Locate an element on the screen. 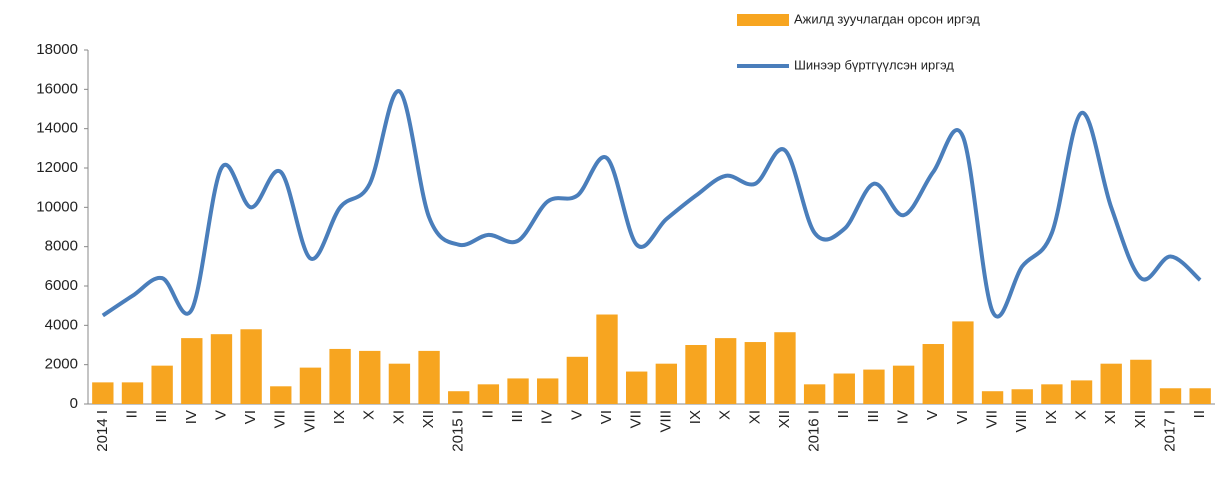  y-tick-label: 0 is located at coordinates (74, 403).